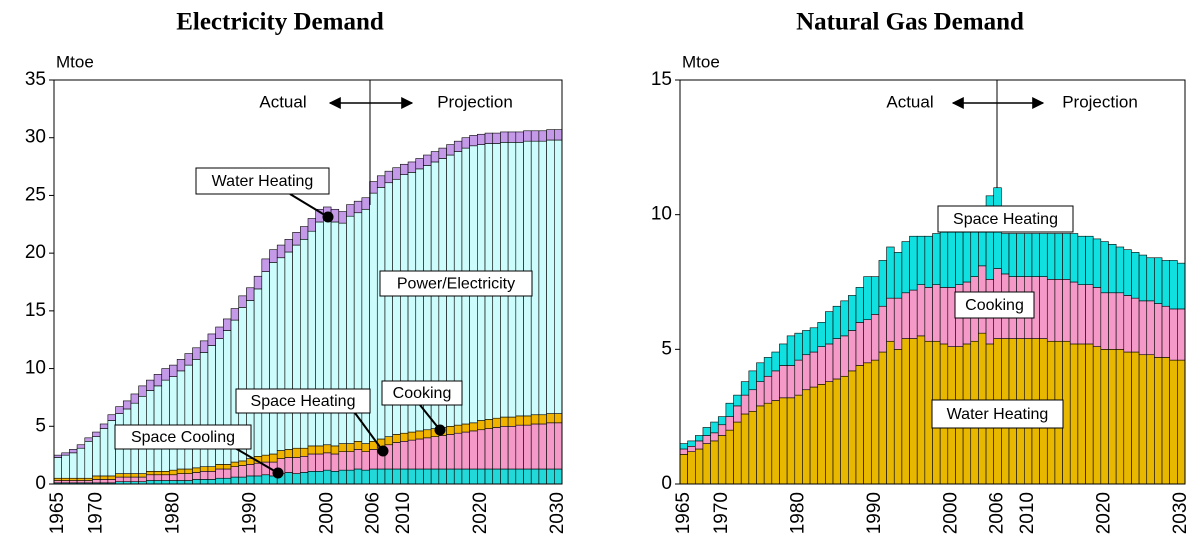 The height and width of the screenshot is (553, 1195). What do you see at coordinates (701, 61) in the screenshot?
I see `y-axis-label: Mtoe` at bounding box center [701, 61].